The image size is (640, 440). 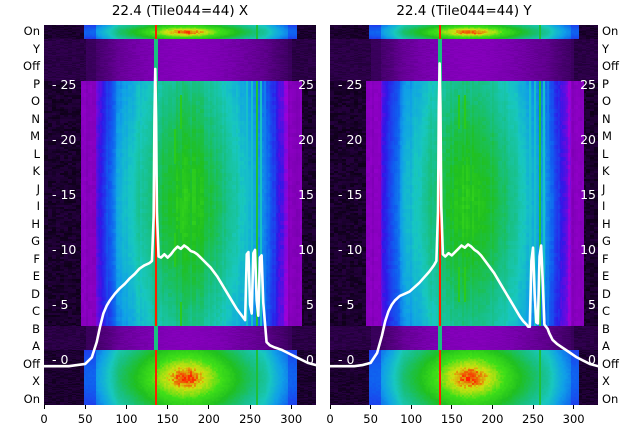 I want to click on inner-ytick-label: - 25, so click(x=64, y=85).